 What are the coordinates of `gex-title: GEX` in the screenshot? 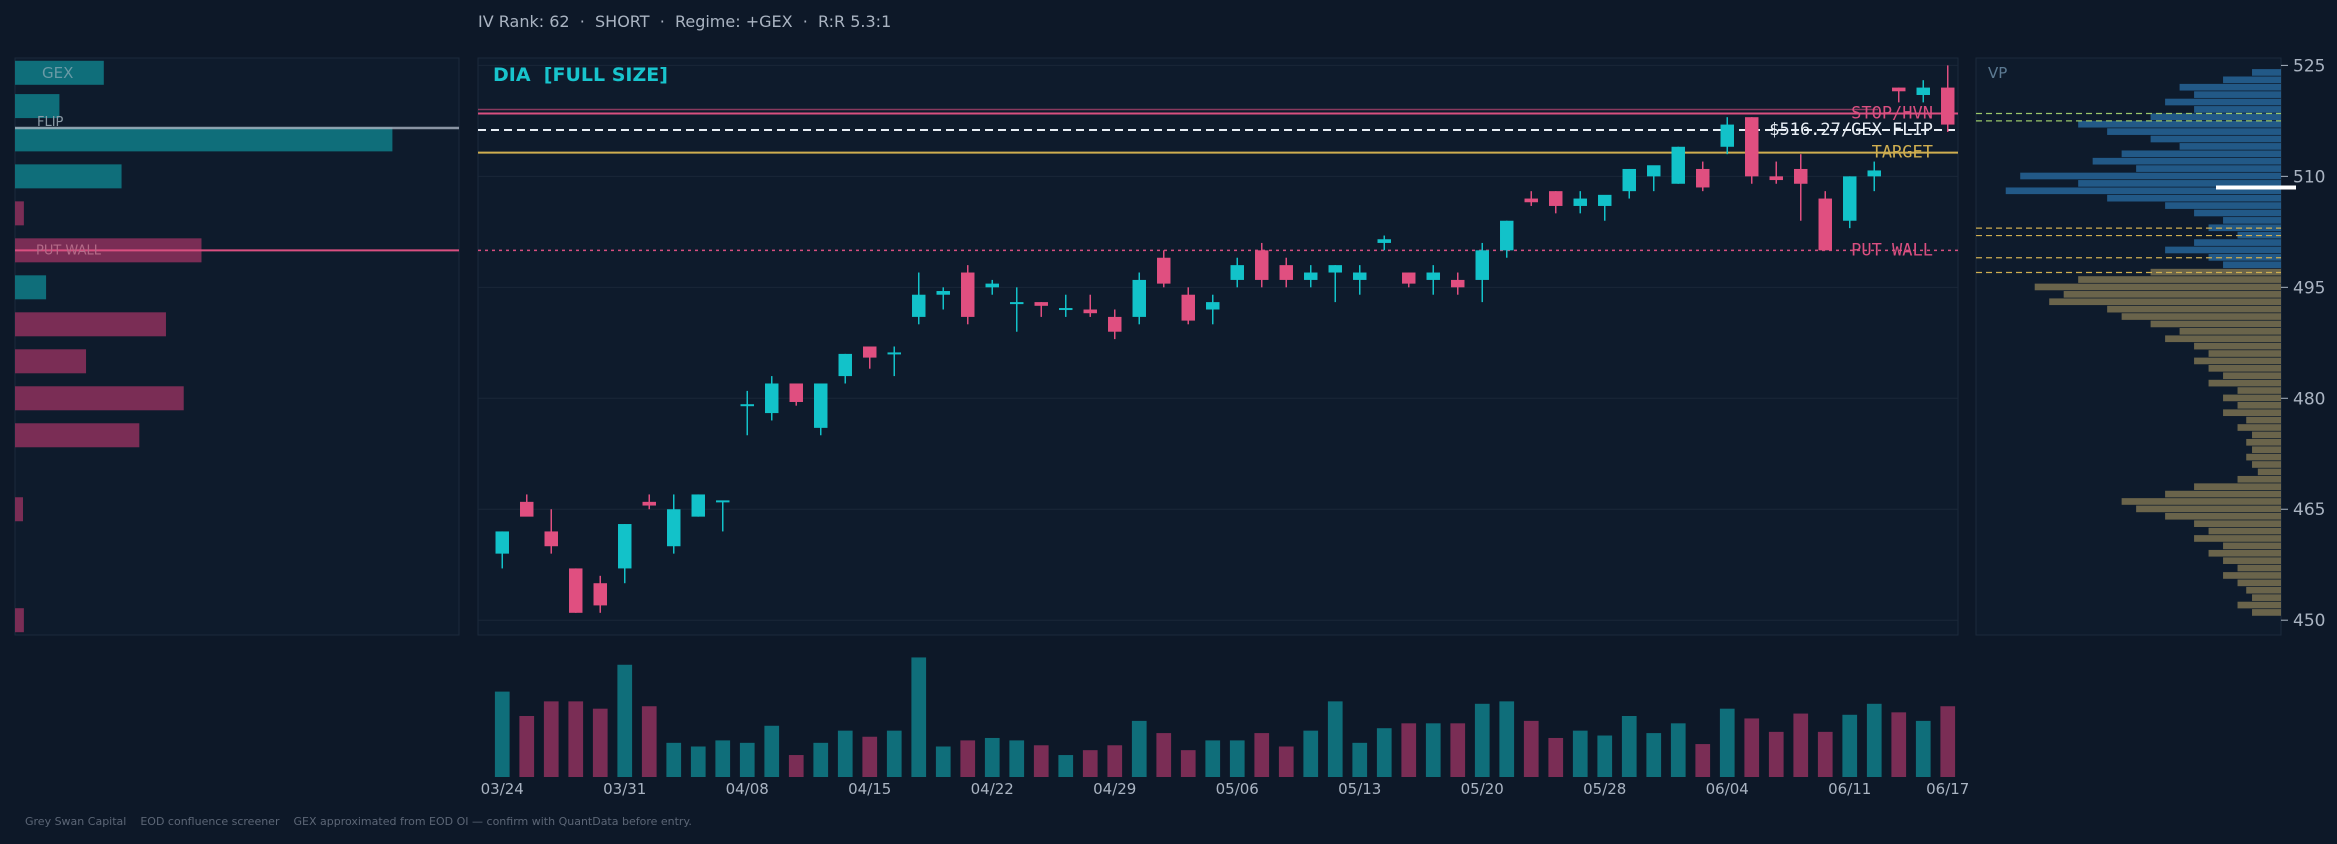 It's located at (57, 73).